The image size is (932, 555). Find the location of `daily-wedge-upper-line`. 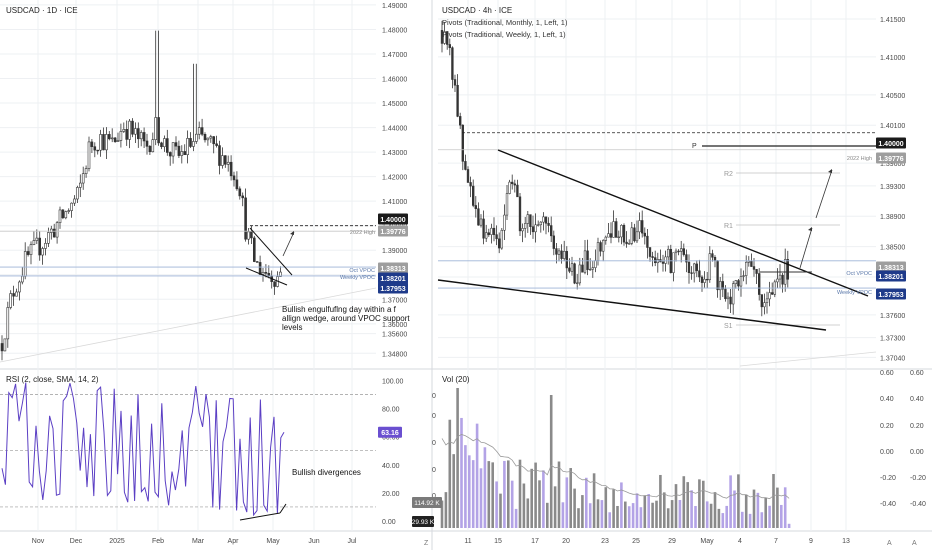

daily-wedge-upper-line is located at coordinates (271, 251).